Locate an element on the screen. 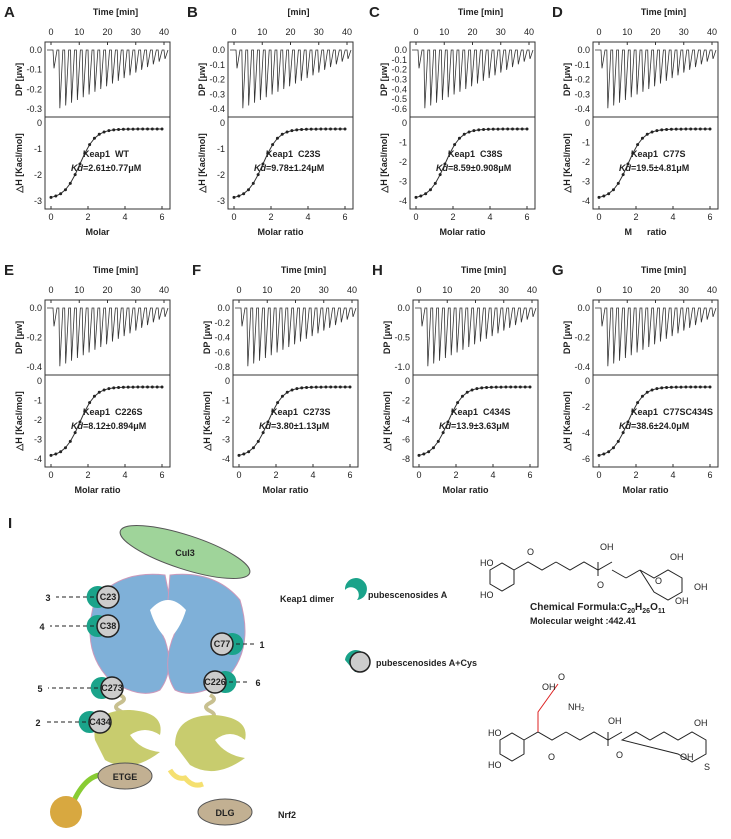 The width and height of the screenshot is (731, 839). kd-value: =2.61±0.77μM is located at coordinates (112, 168).